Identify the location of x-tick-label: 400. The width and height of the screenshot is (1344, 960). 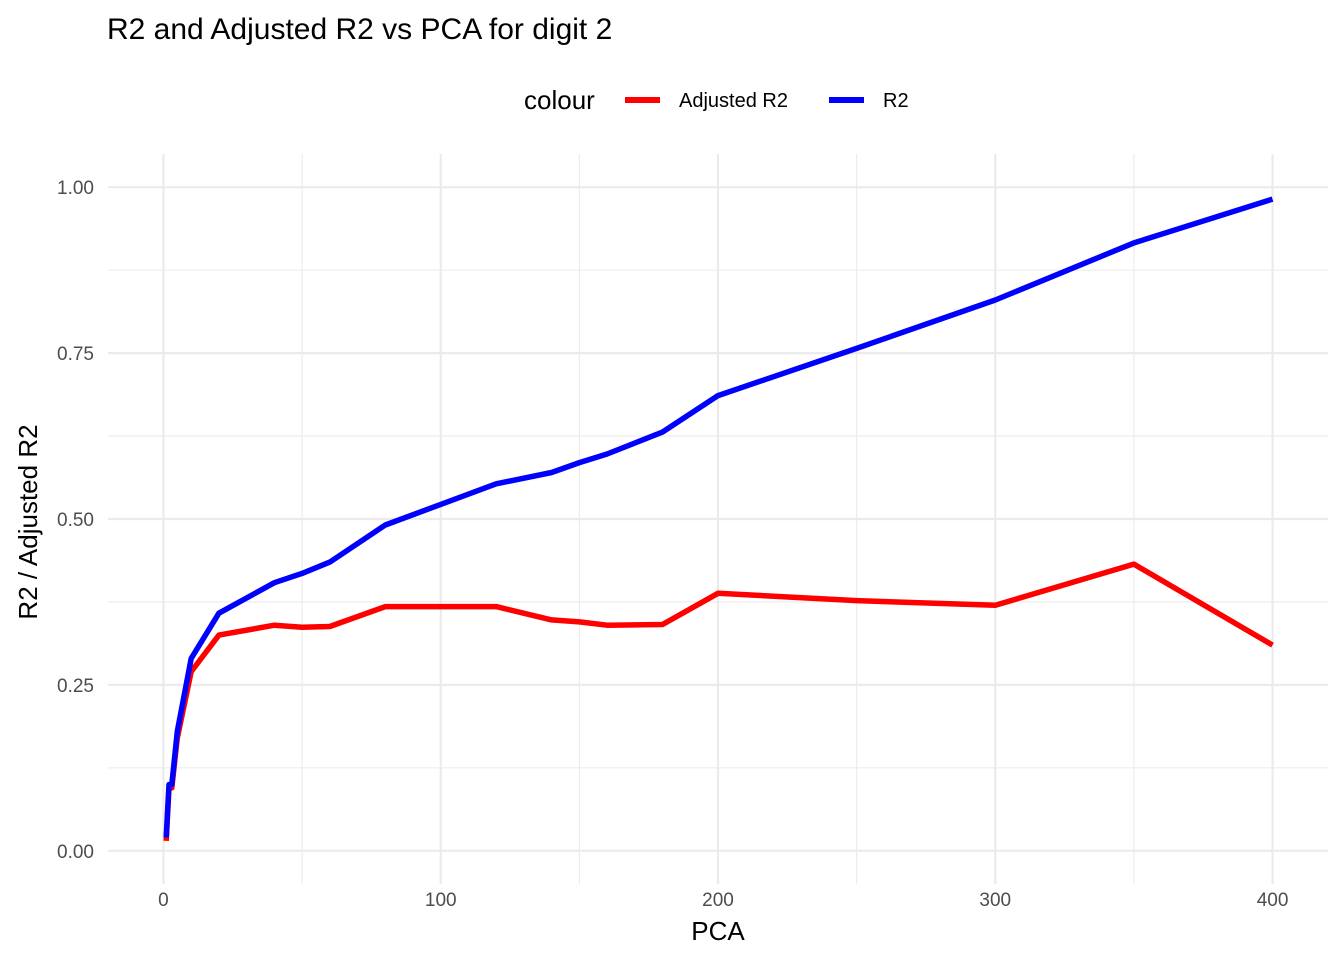
(1273, 900).